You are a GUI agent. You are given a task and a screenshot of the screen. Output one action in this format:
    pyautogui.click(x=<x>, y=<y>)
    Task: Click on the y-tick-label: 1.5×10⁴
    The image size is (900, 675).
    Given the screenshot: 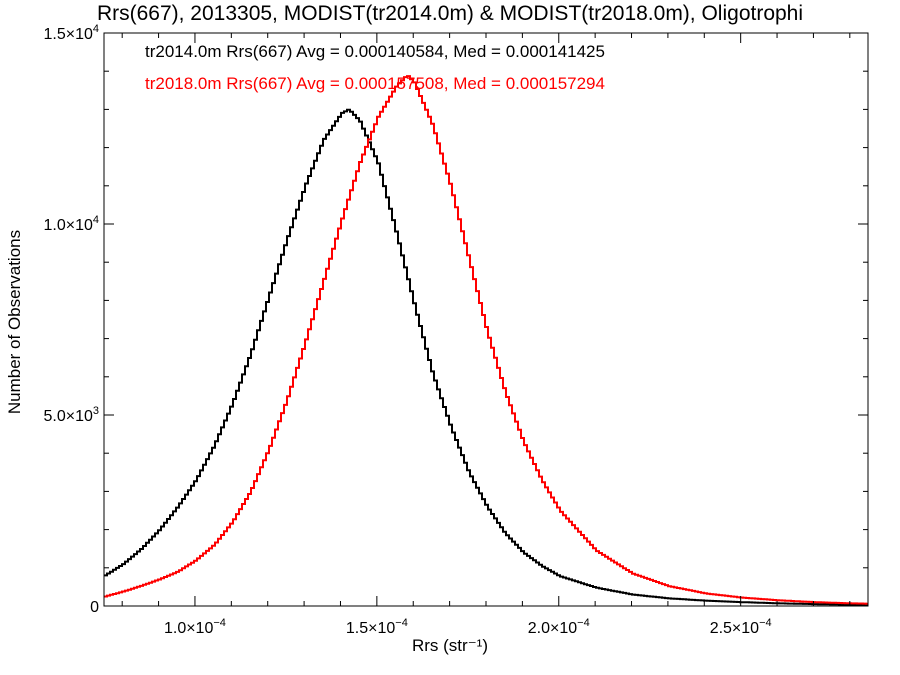 What is the action you would take?
    pyautogui.click(x=71, y=33)
    